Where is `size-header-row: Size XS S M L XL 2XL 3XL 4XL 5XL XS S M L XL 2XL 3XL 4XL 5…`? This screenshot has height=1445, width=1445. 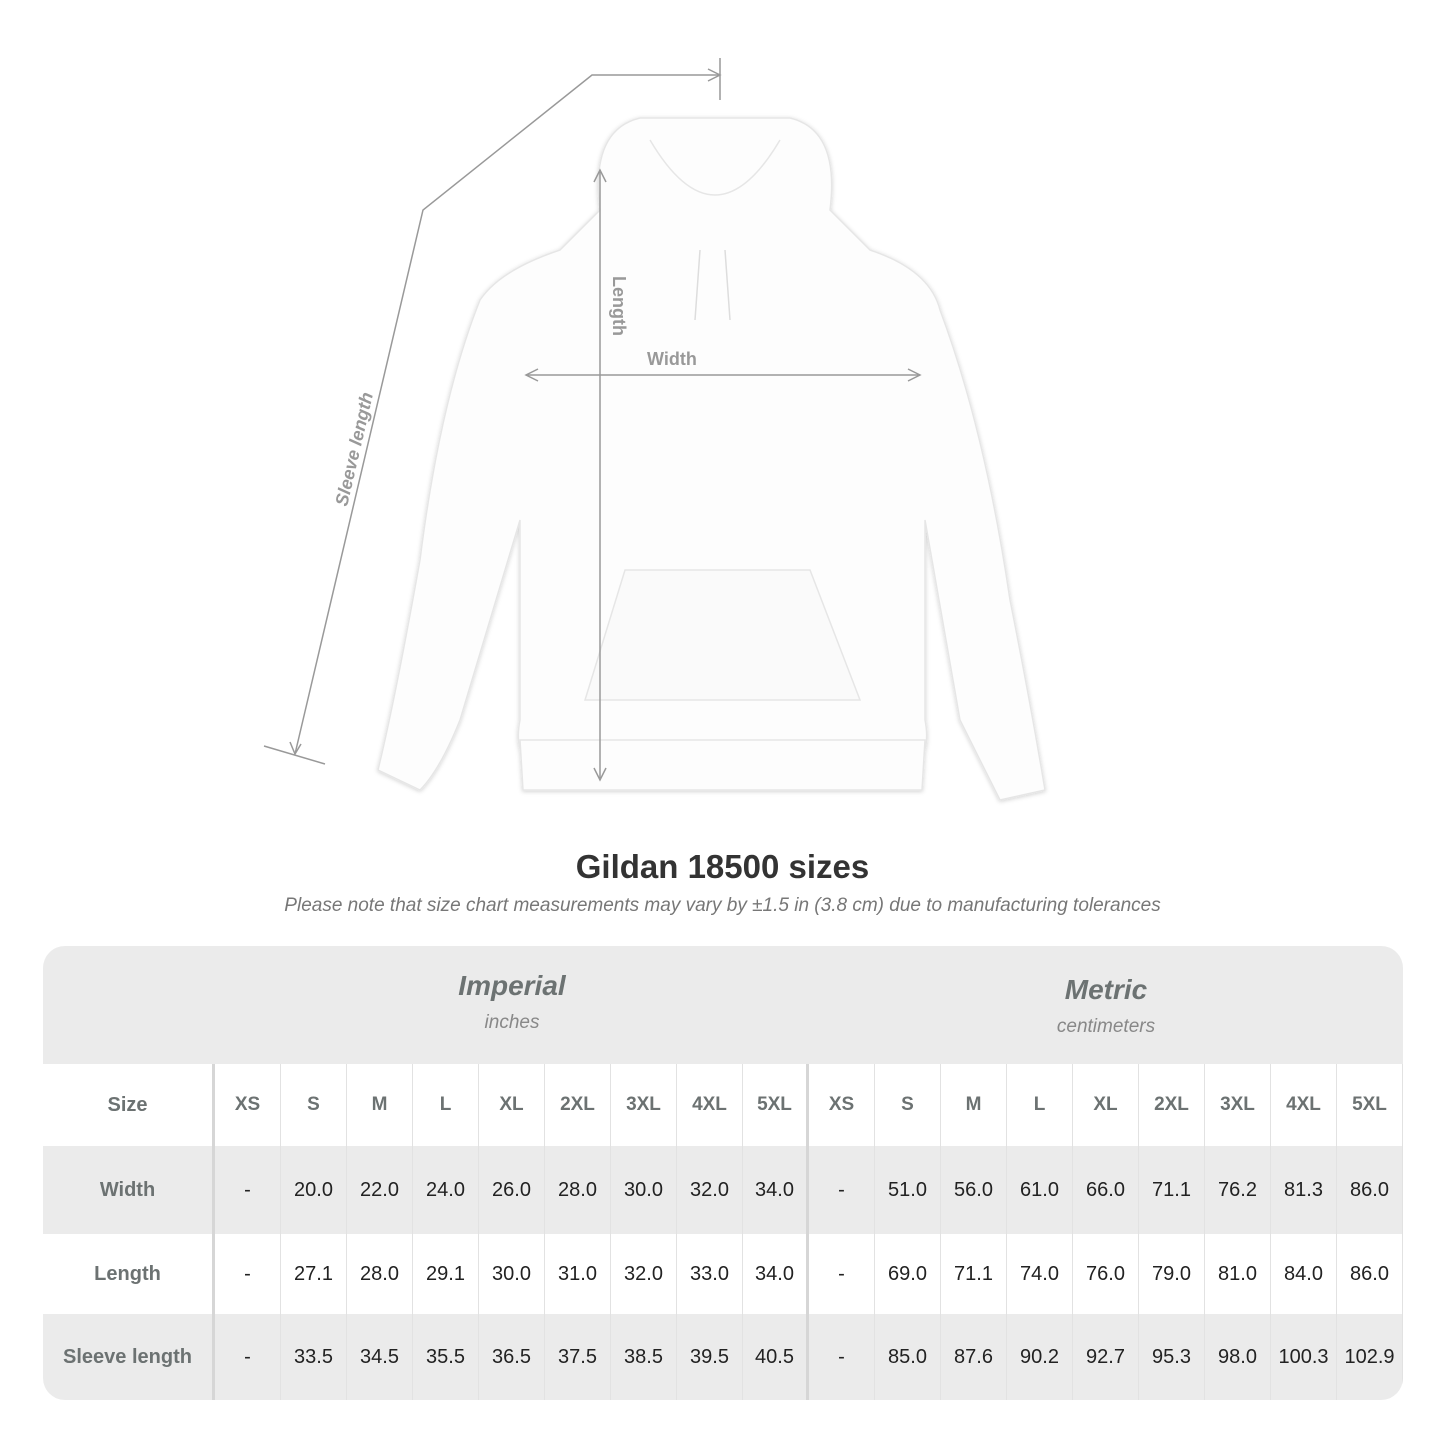
size-header-row: Size XS S M L XL 2XL 3XL 4XL 5XL XS S M L XL 2XL 3XL 4XL 5… is located at coordinates (723, 1105).